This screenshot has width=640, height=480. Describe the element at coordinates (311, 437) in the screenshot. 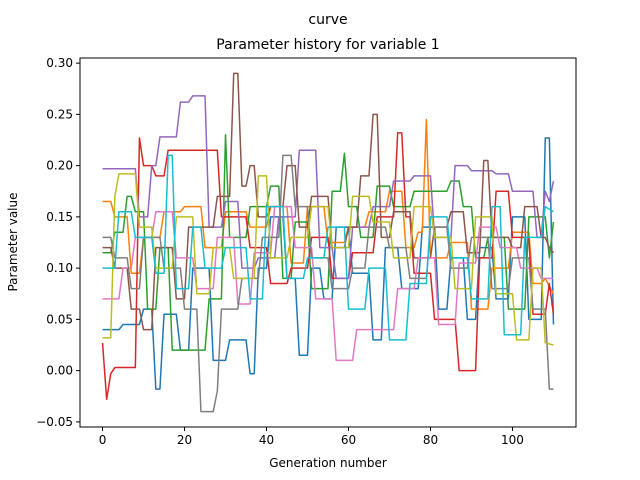

I see `x-axis-ticks: 0 20 40 60 80 100` at that location.